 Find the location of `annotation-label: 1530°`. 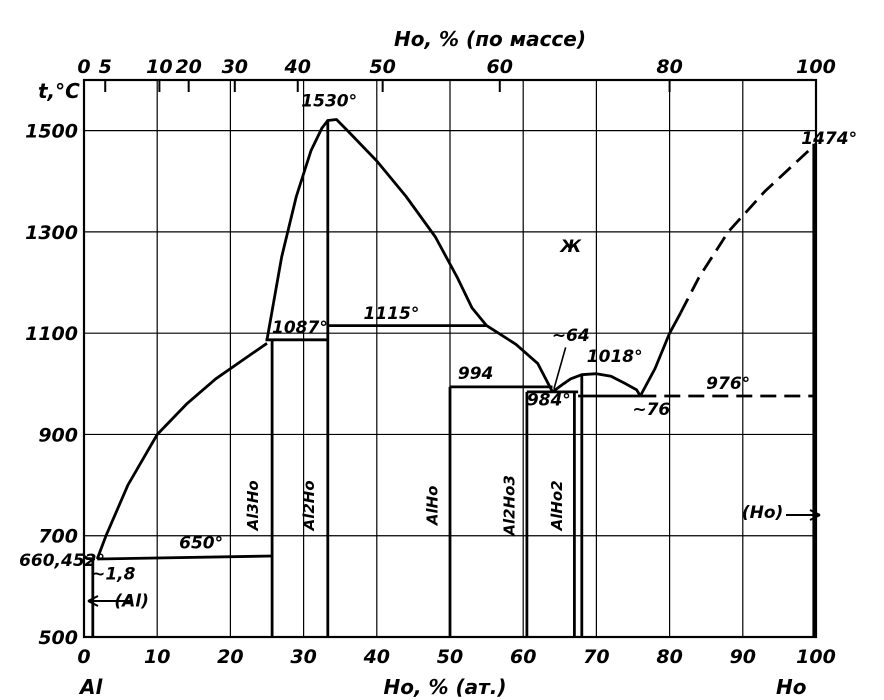

annotation-label: 1530° is located at coordinates (329, 101).